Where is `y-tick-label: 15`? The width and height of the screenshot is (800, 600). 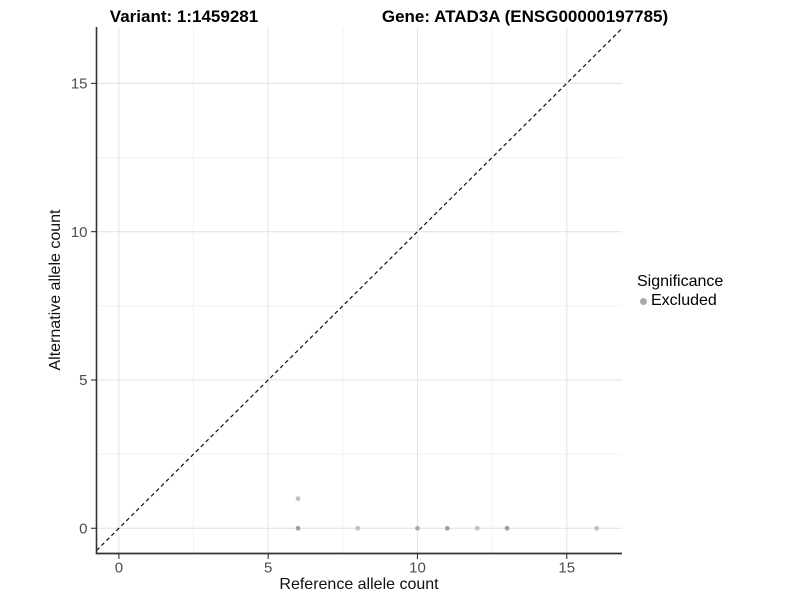 y-tick-label: 15 is located at coordinates (79, 84).